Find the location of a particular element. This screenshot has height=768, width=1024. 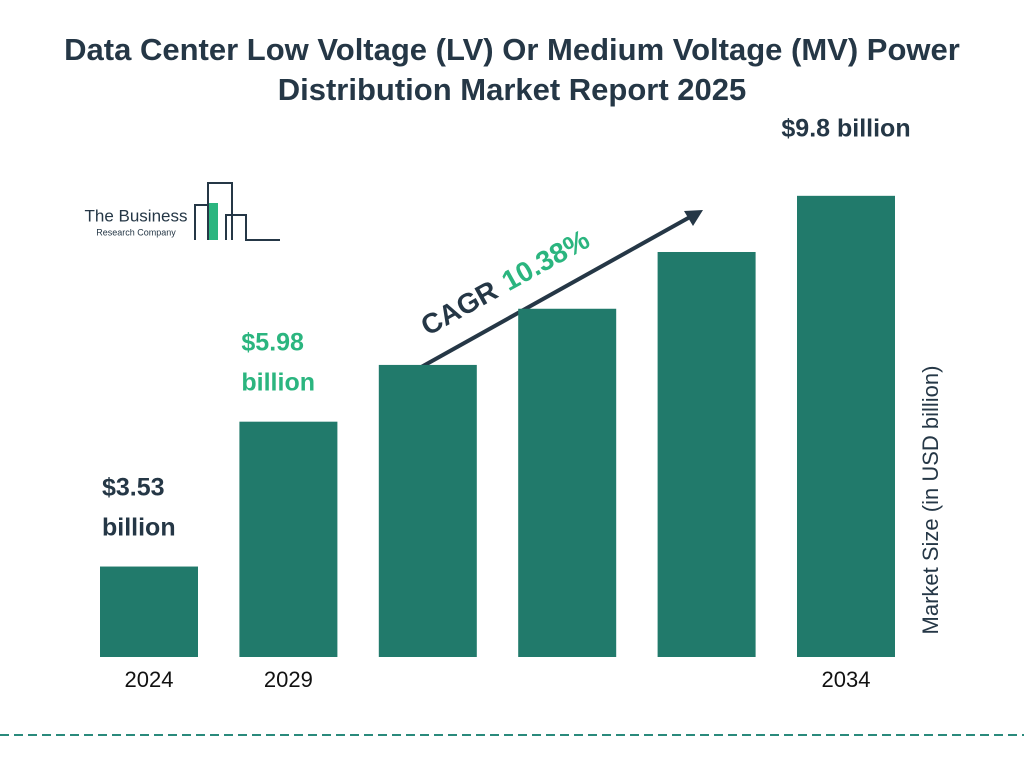

logo: The Business Research Company is located at coordinates (182, 211).